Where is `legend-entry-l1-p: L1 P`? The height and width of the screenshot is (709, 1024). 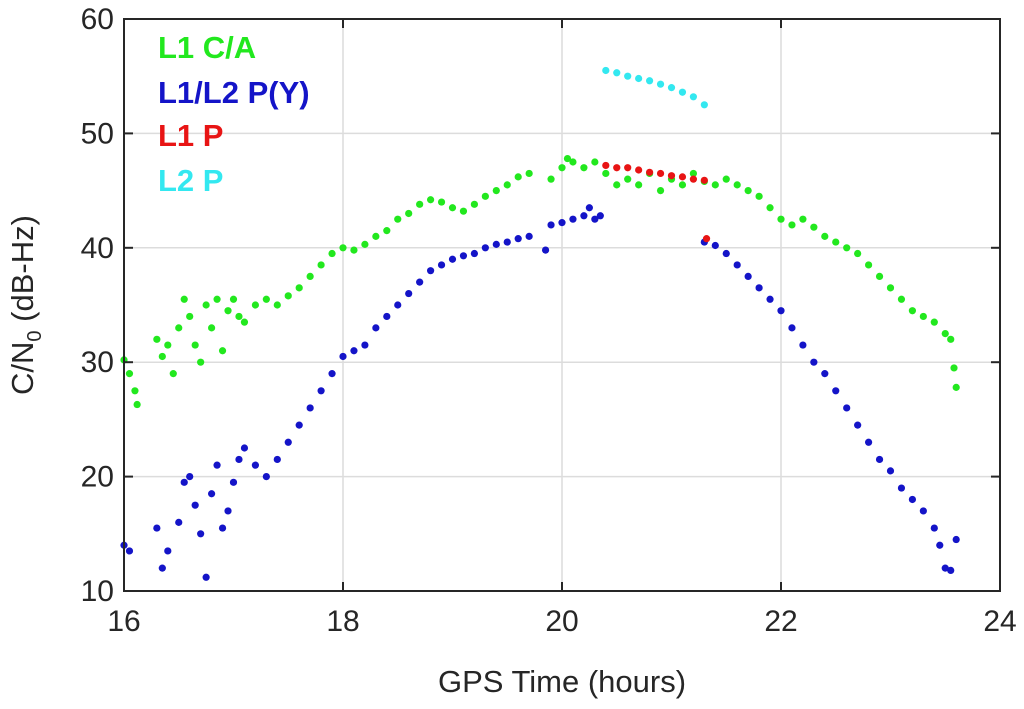 legend-entry-l1-p: L1 P is located at coordinates (190, 135).